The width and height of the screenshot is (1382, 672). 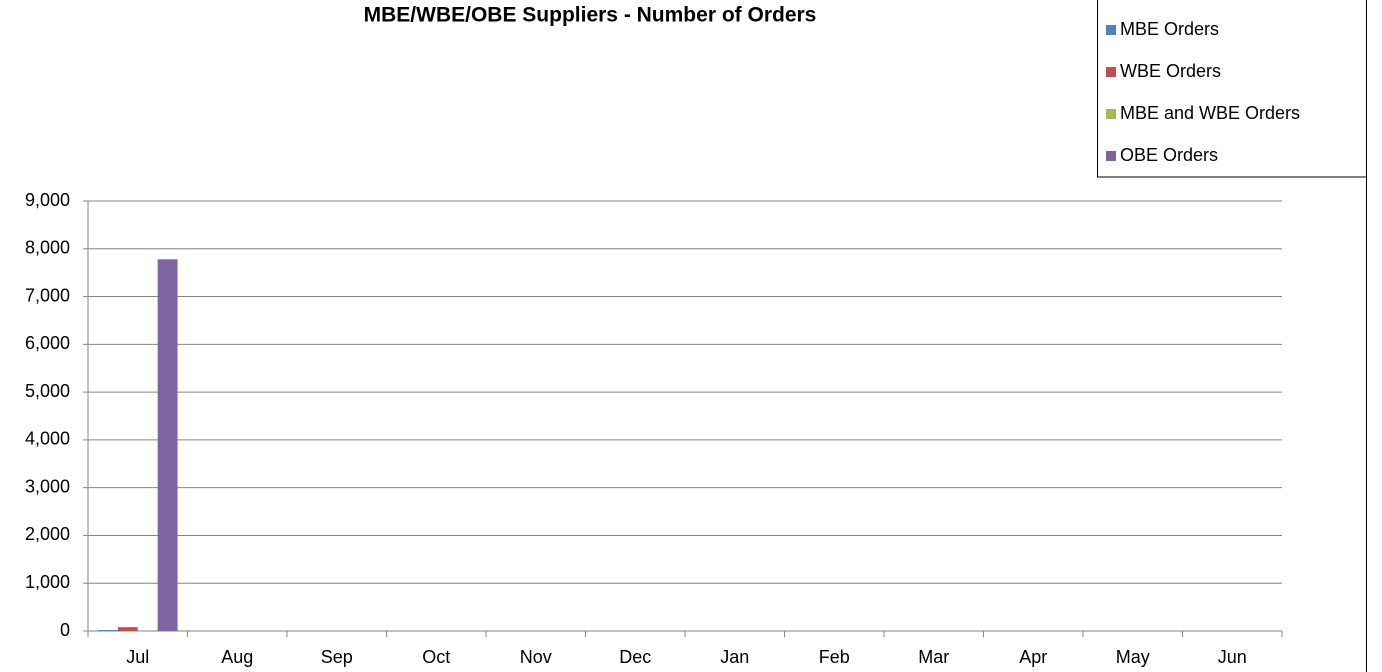 What do you see at coordinates (47, 534) in the screenshot?
I see `y-tick-label: 2,000` at bounding box center [47, 534].